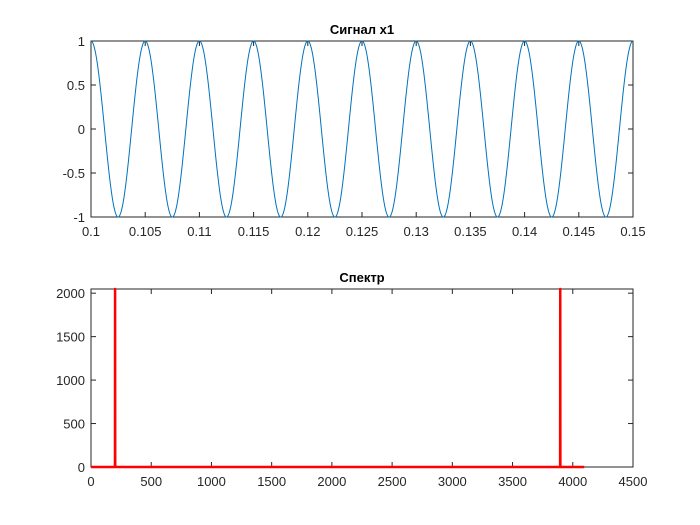  I want to click on signal-xtick-label: 0.12, so click(307, 231).